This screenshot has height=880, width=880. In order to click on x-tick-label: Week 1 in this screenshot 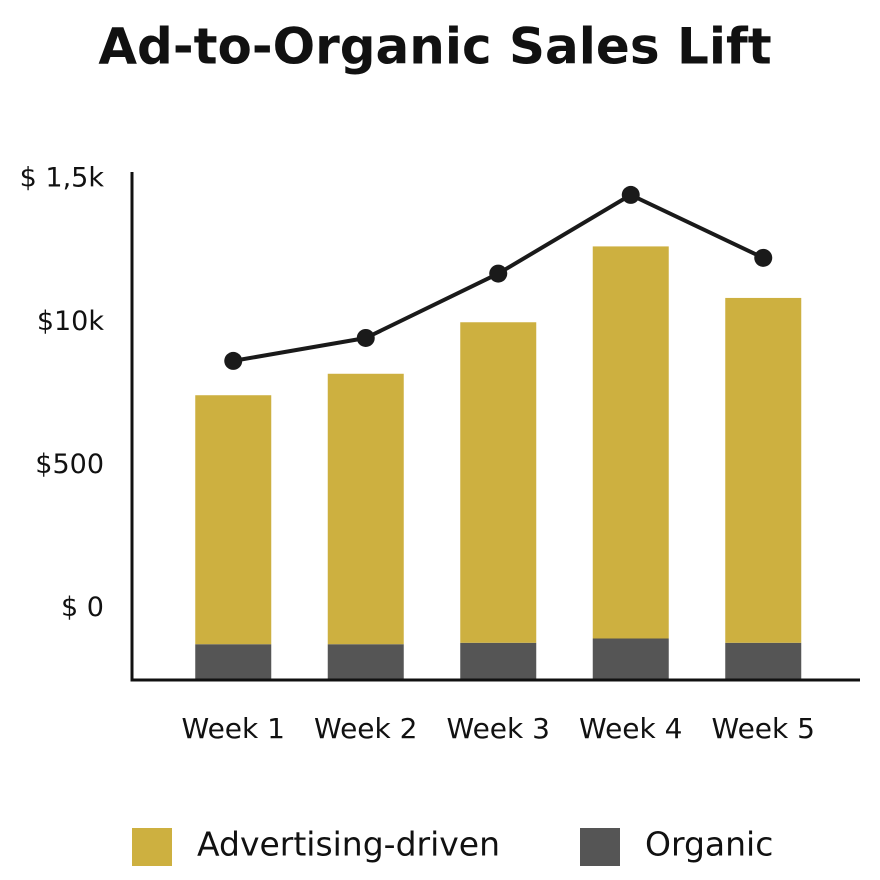, I will do `click(233, 728)`.